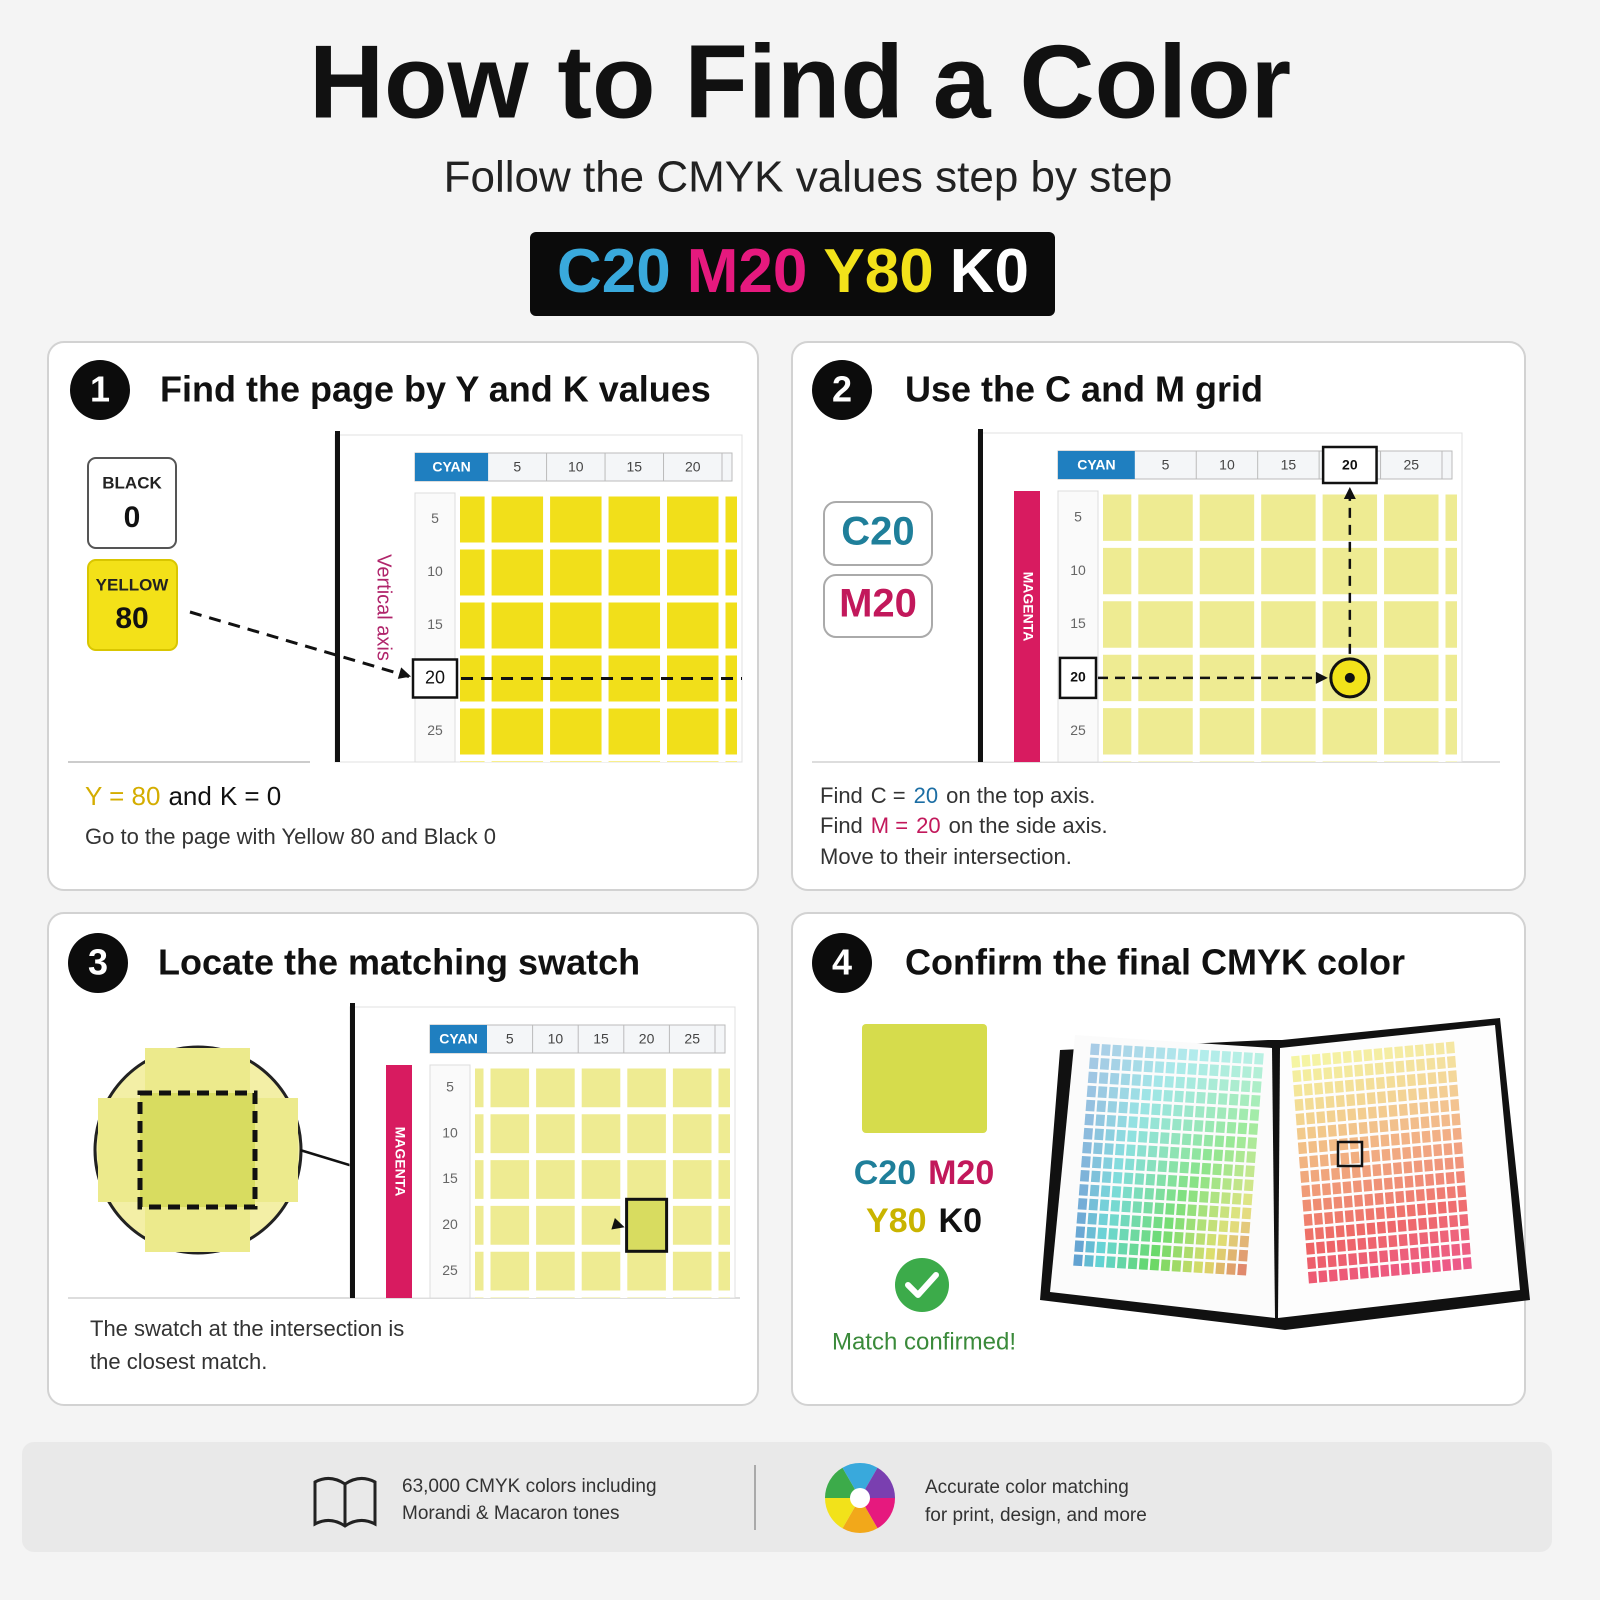  I want to click on side-axis-label: 5, so click(1078, 516).